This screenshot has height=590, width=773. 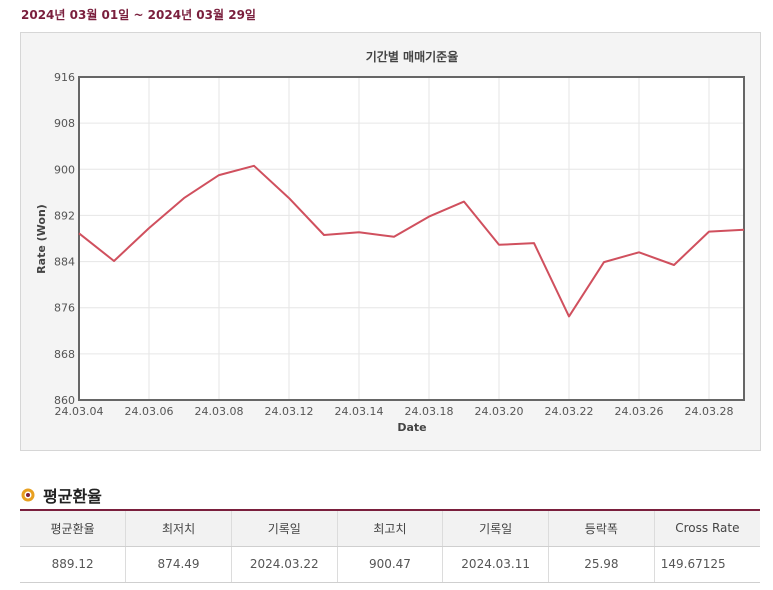 What do you see at coordinates (707, 564) in the screenshot?
I see `cell-cross-rate: 149.67125` at bounding box center [707, 564].